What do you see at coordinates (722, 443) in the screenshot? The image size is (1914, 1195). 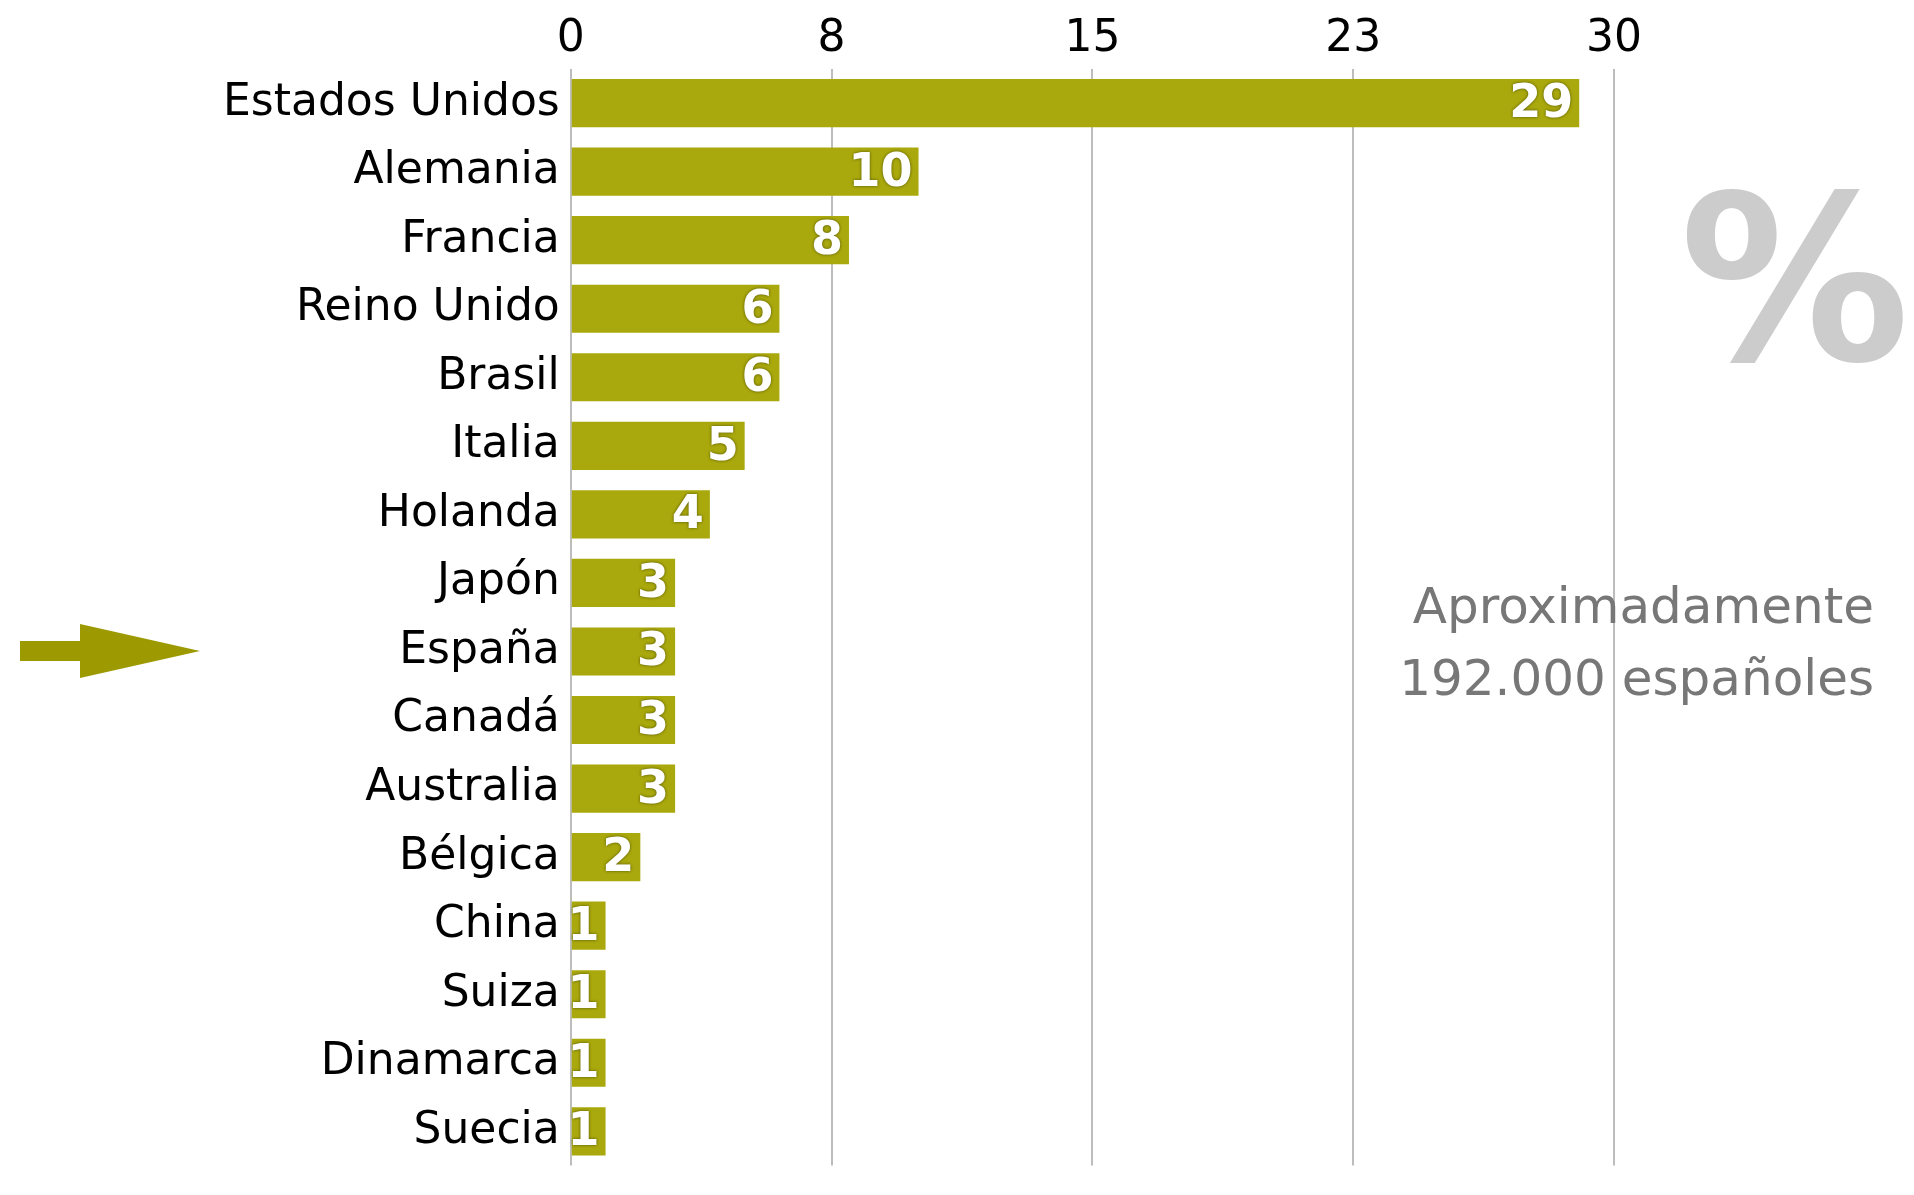 I see `data-label: 5` at bounding box center [722, 443].